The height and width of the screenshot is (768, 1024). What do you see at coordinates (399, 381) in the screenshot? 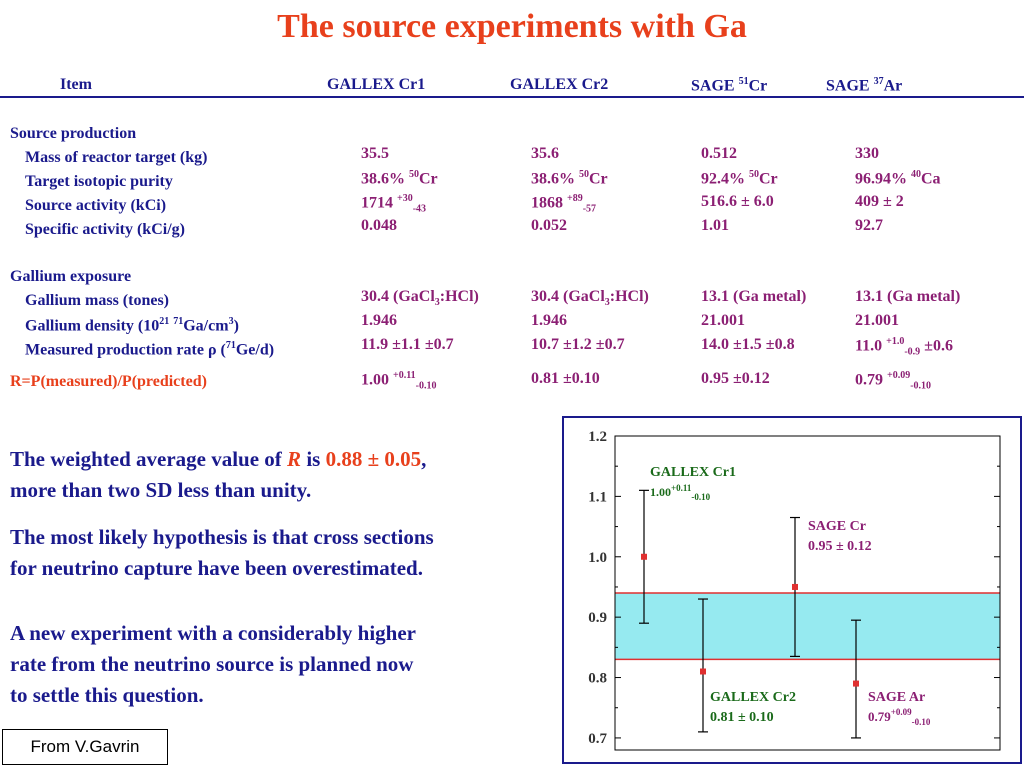
I see `cell-gallex-cr1: 1.00 +0.11-0.10` at bounding box center [399, 381].